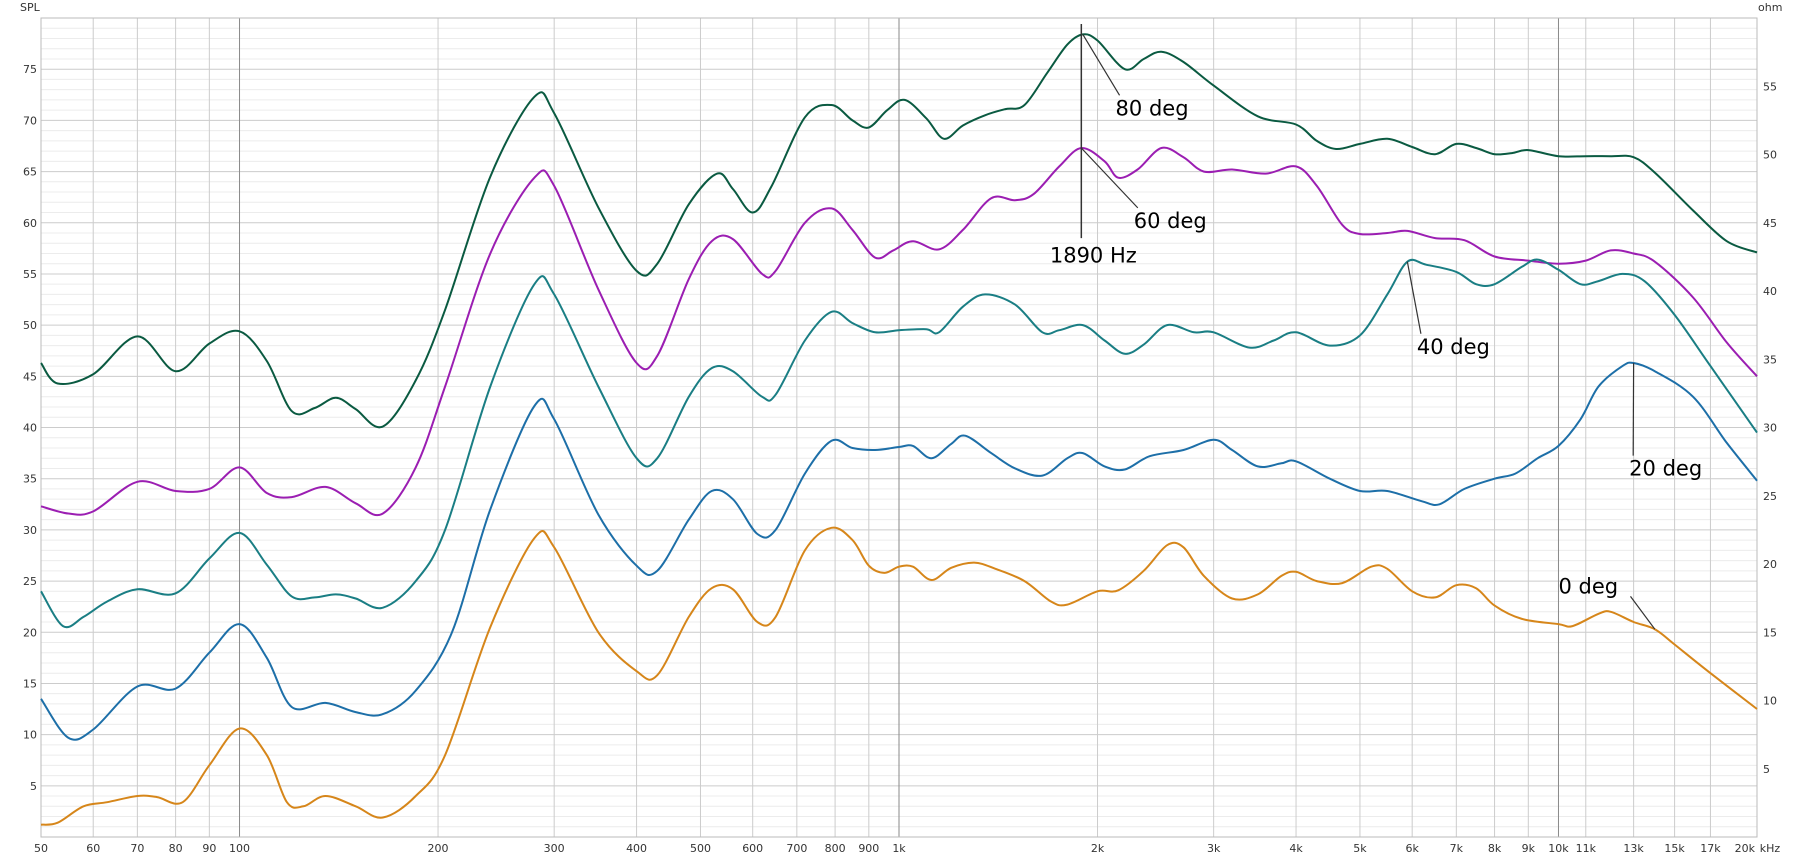 Image resolution: width=1800 pixels, height=859 pixels. I want to click on x-tick-label: 10k, so click(1558, 848).